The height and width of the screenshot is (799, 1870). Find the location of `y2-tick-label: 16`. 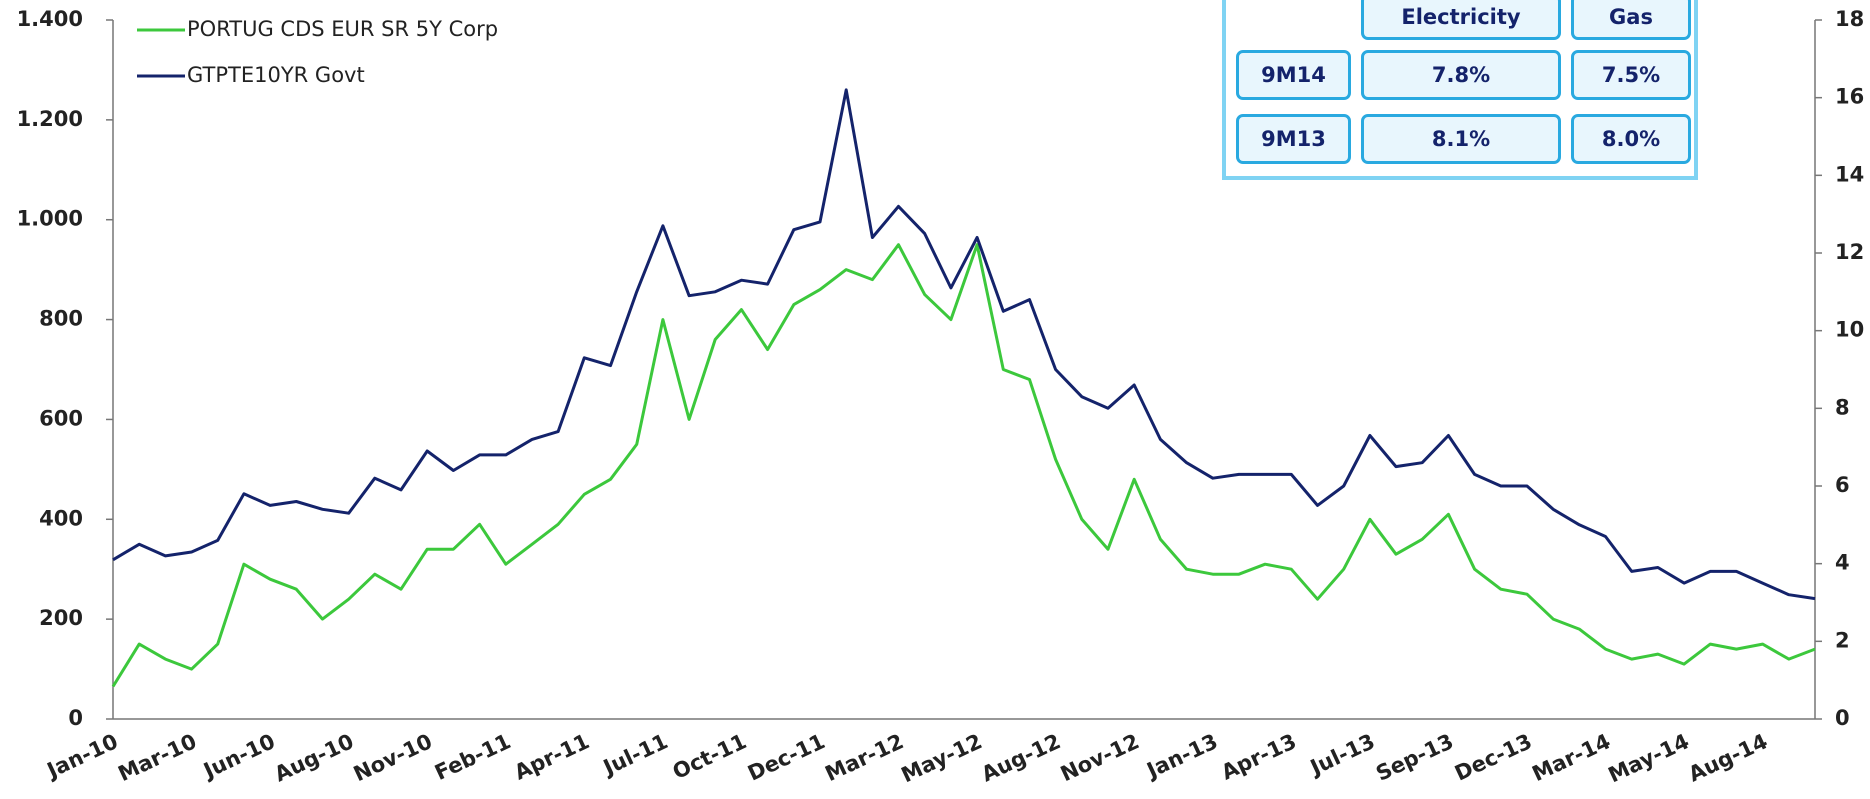

y2-tick-label: 16 is located at coordinates (1849, 97).